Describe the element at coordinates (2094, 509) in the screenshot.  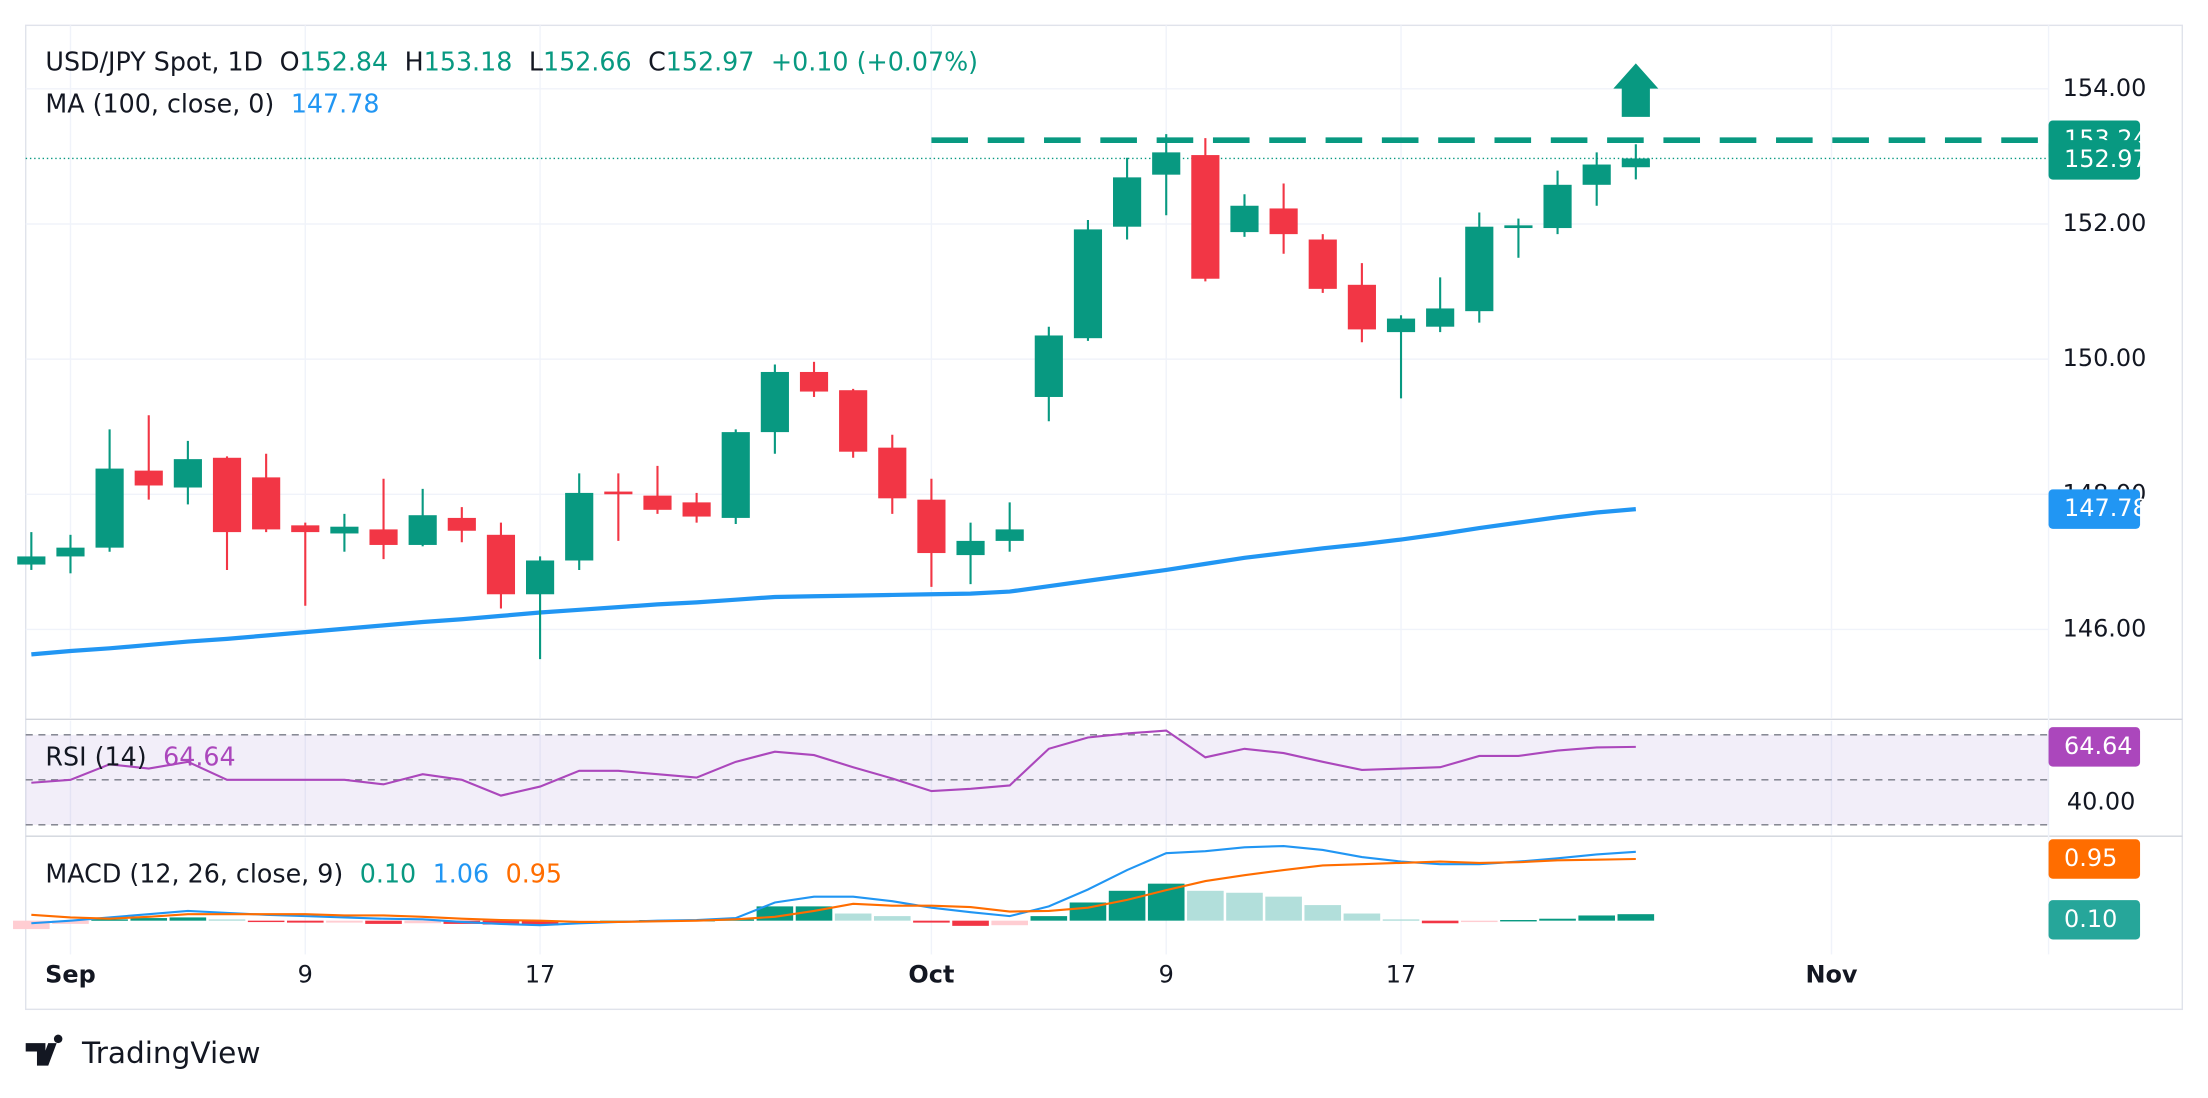
I see `ma-last-box` at that location.